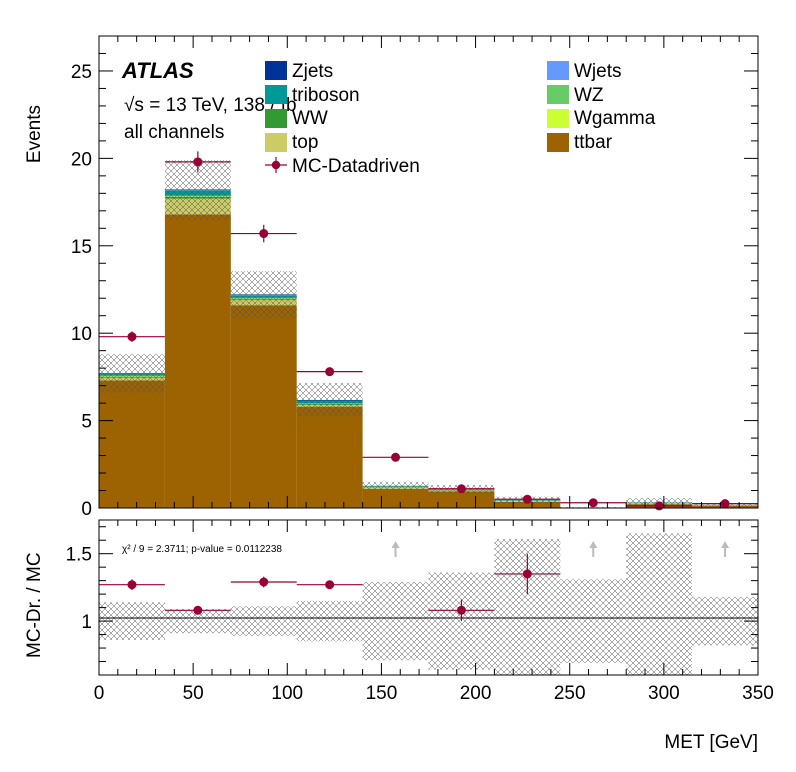  What do you see at coordinates (86, 622) in the screenshot?
I see `ratio-ytick-label: 1` at bounding box center [86, 622].